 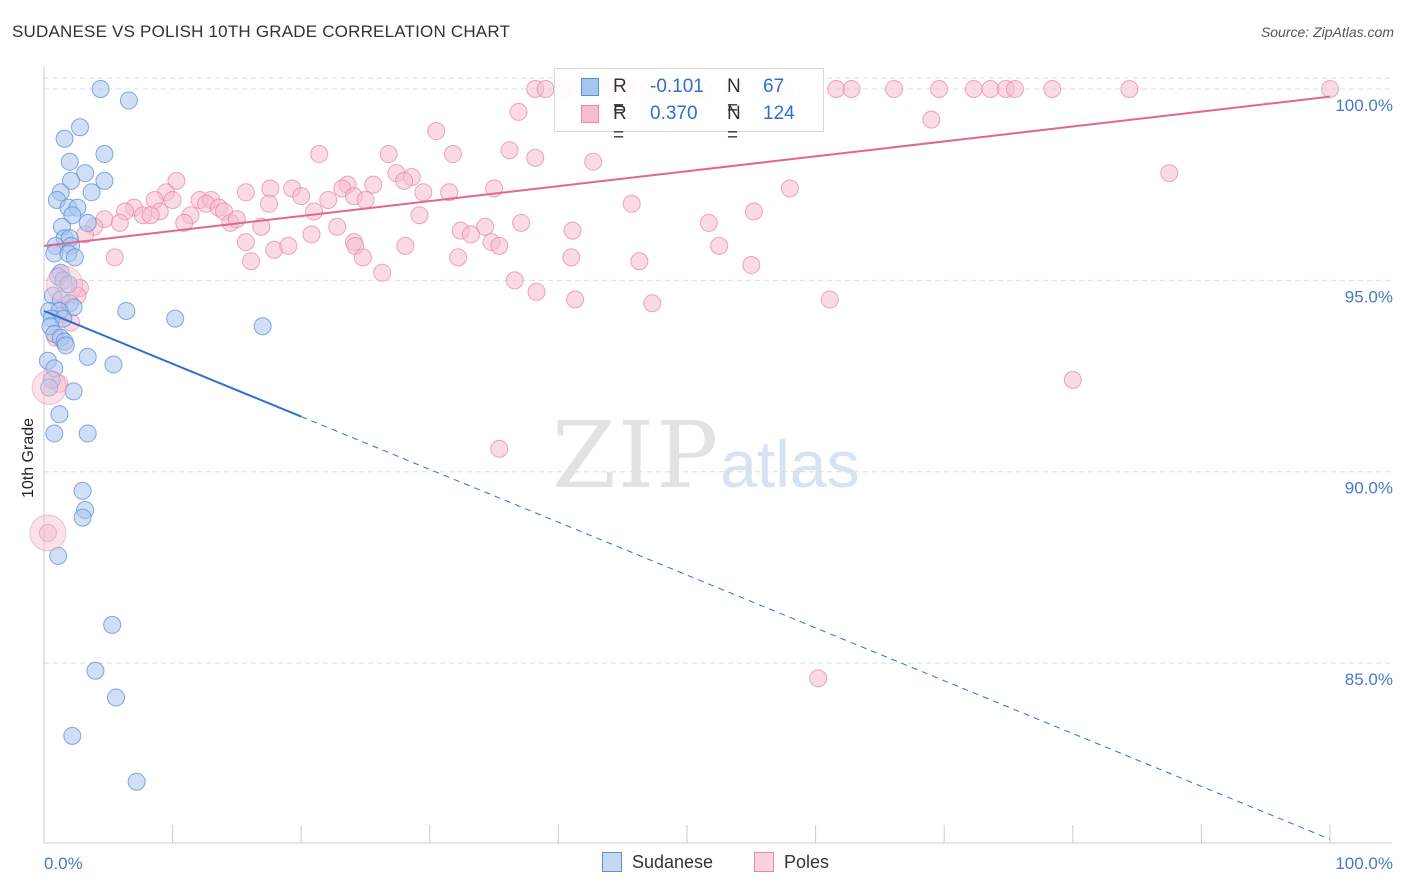 What do you see at coordinates (706, 455) in the screenshot?
I see `watermark: ZIPatlas` at bounding box center [706, 455].